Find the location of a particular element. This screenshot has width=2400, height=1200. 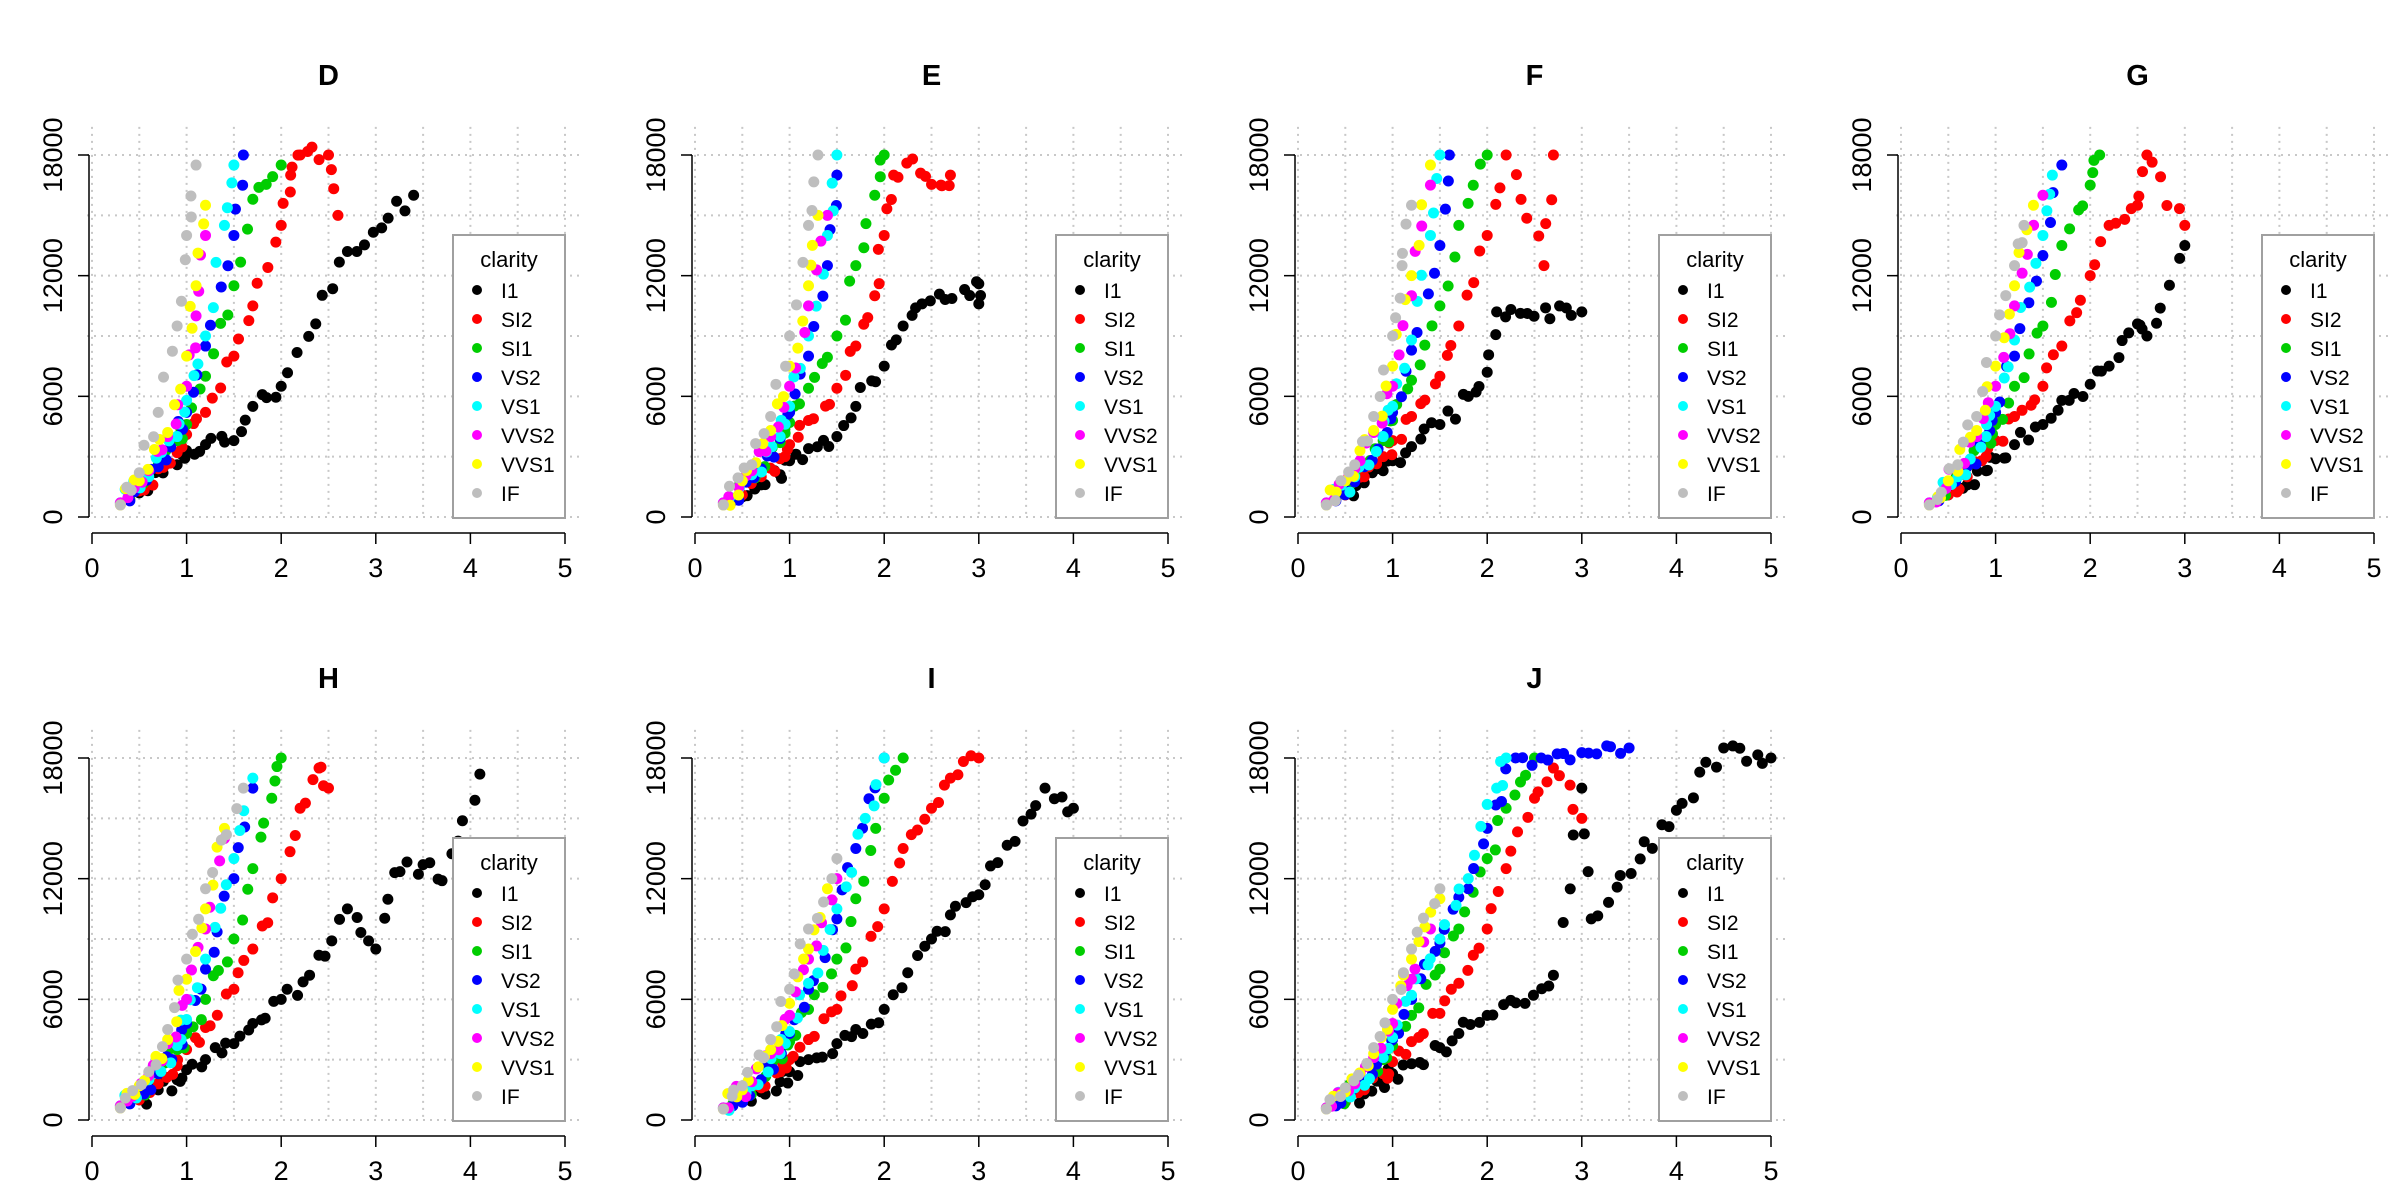

legend-label: IF is located at coordinates (1113, 1097).